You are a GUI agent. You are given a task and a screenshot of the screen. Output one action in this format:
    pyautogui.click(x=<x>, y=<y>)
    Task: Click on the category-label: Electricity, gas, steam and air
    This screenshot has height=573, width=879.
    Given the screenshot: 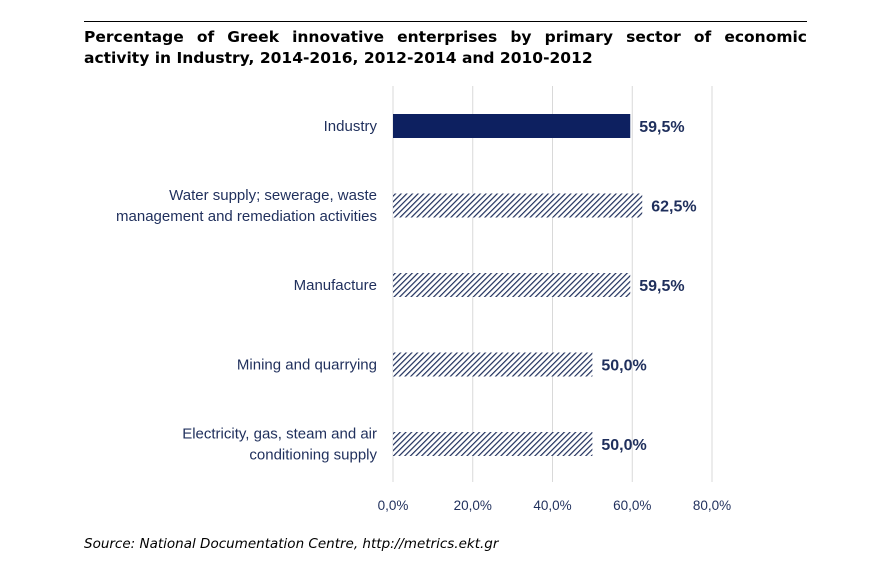 What is the action you would take?
    pyautogui.click(x=279, y=434)
    